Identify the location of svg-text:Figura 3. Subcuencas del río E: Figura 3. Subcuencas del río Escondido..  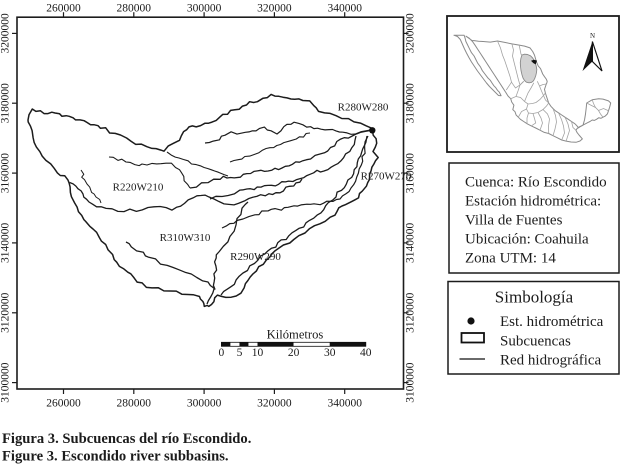
(126, 439).